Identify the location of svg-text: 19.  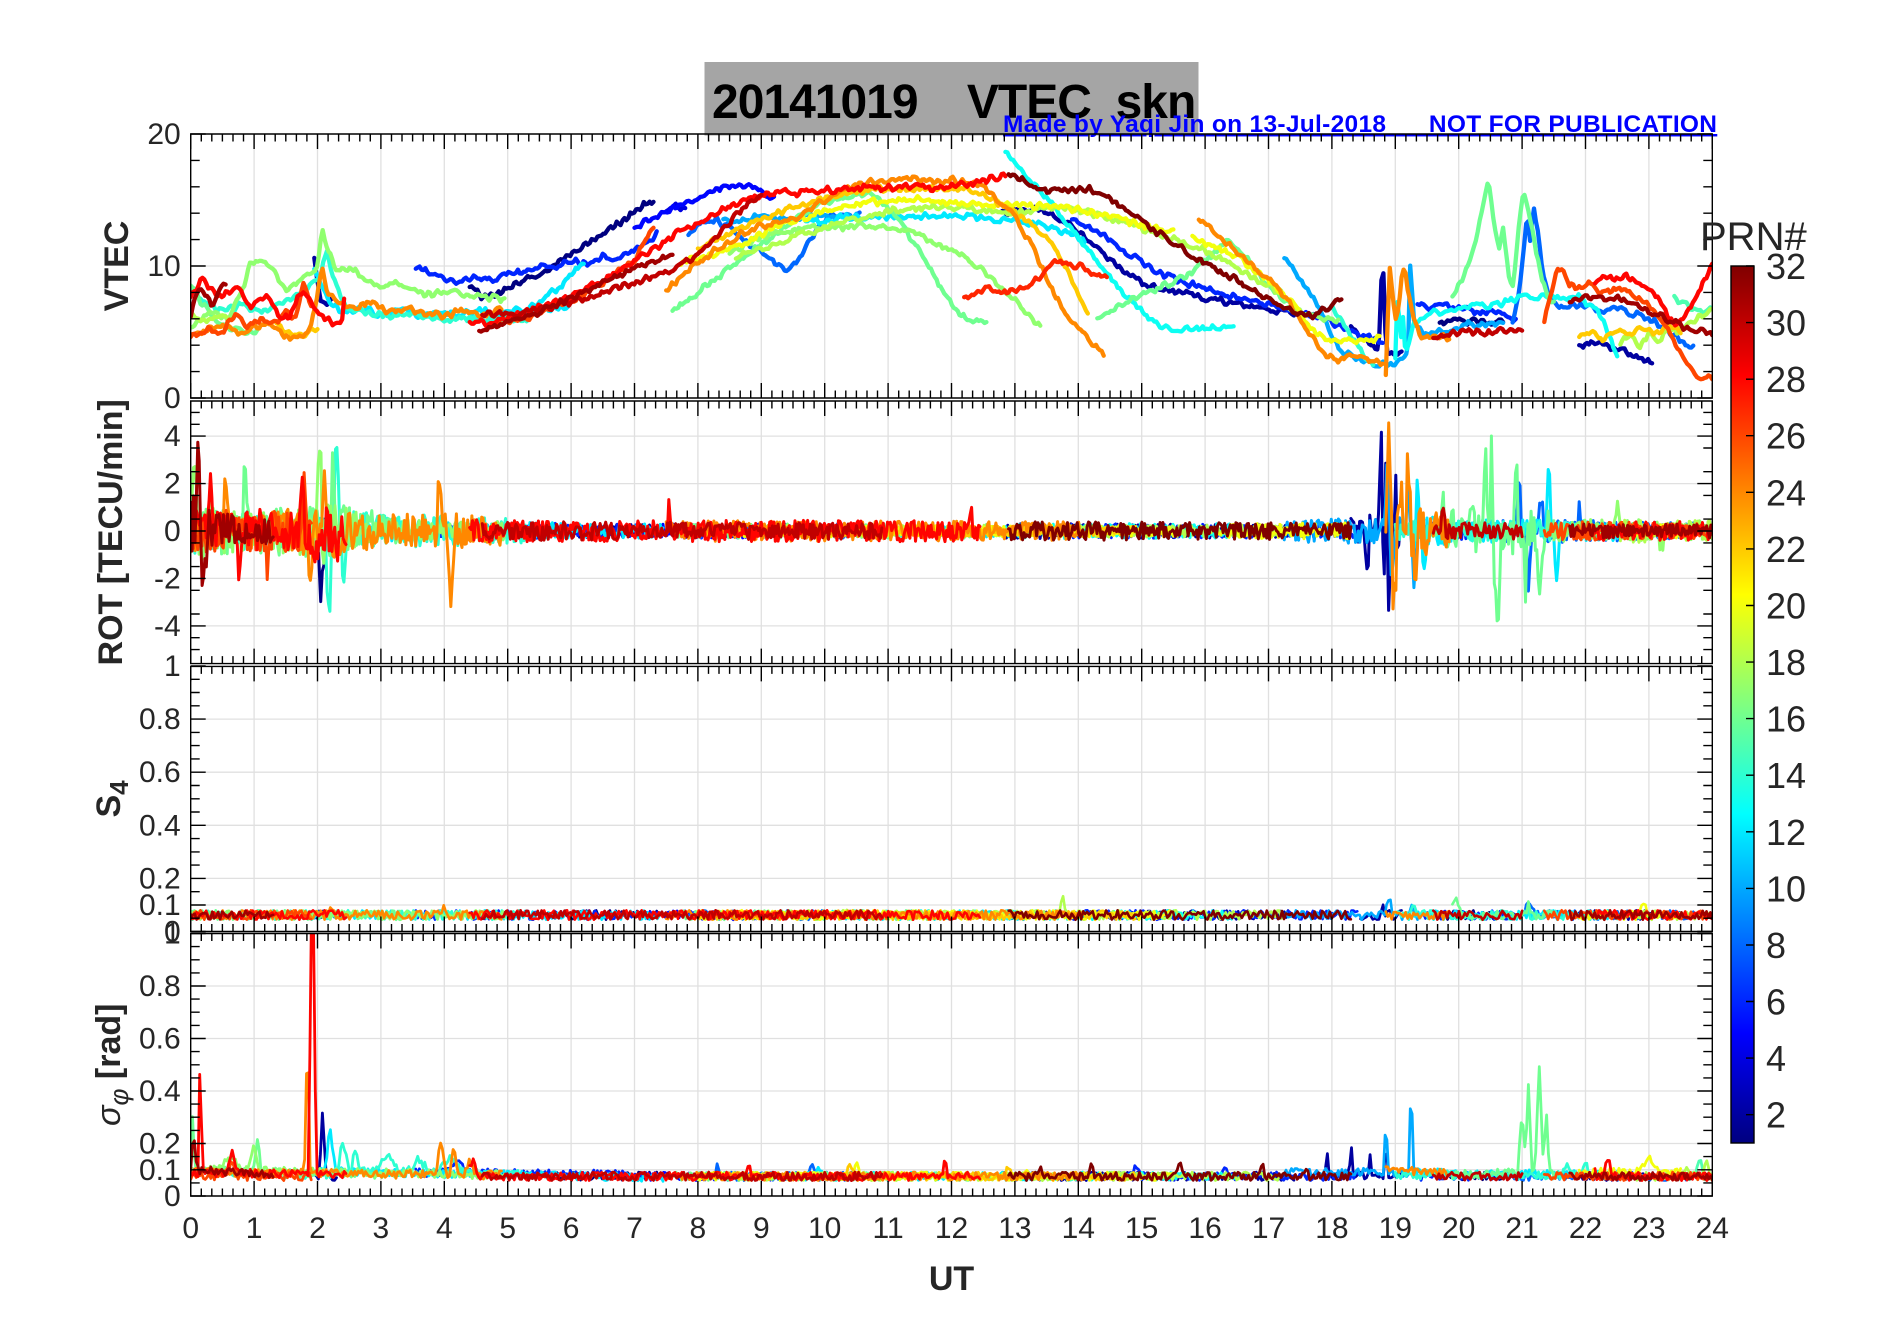
(1395, 1228).